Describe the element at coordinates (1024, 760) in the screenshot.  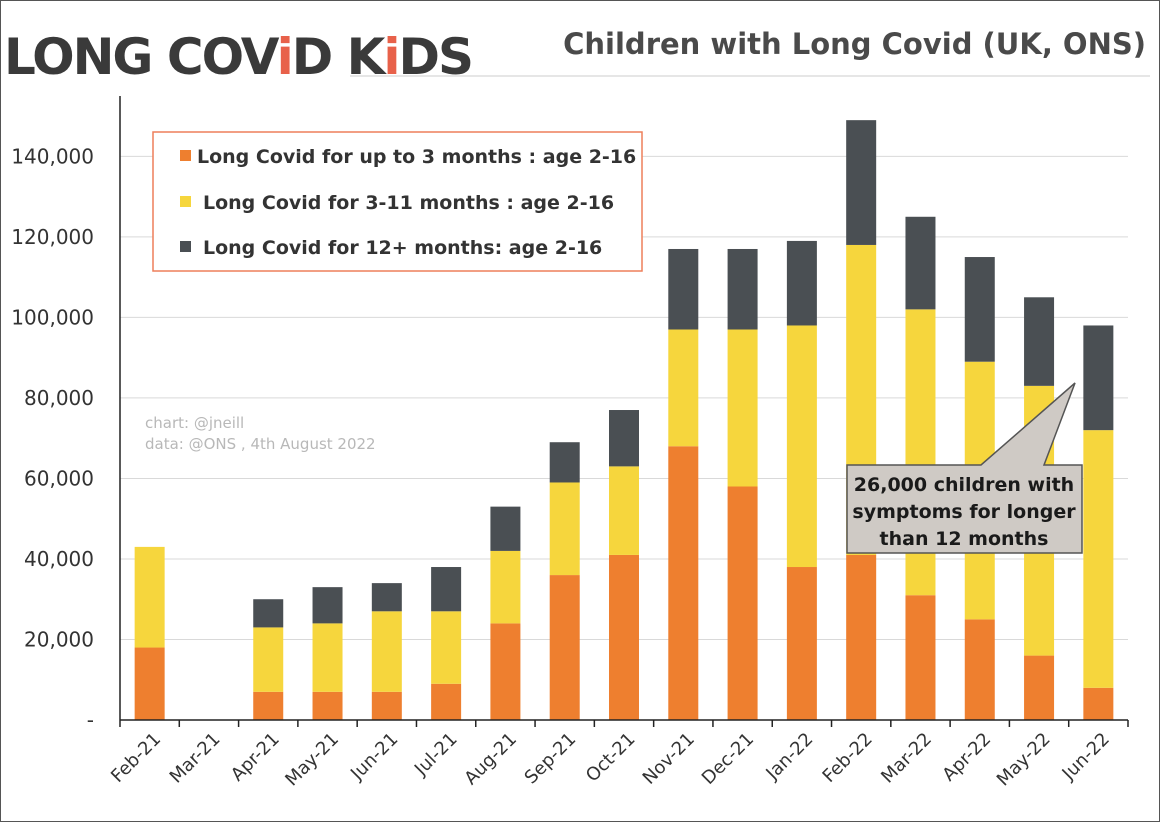
I see `x-tick-label: May-22` at that location.